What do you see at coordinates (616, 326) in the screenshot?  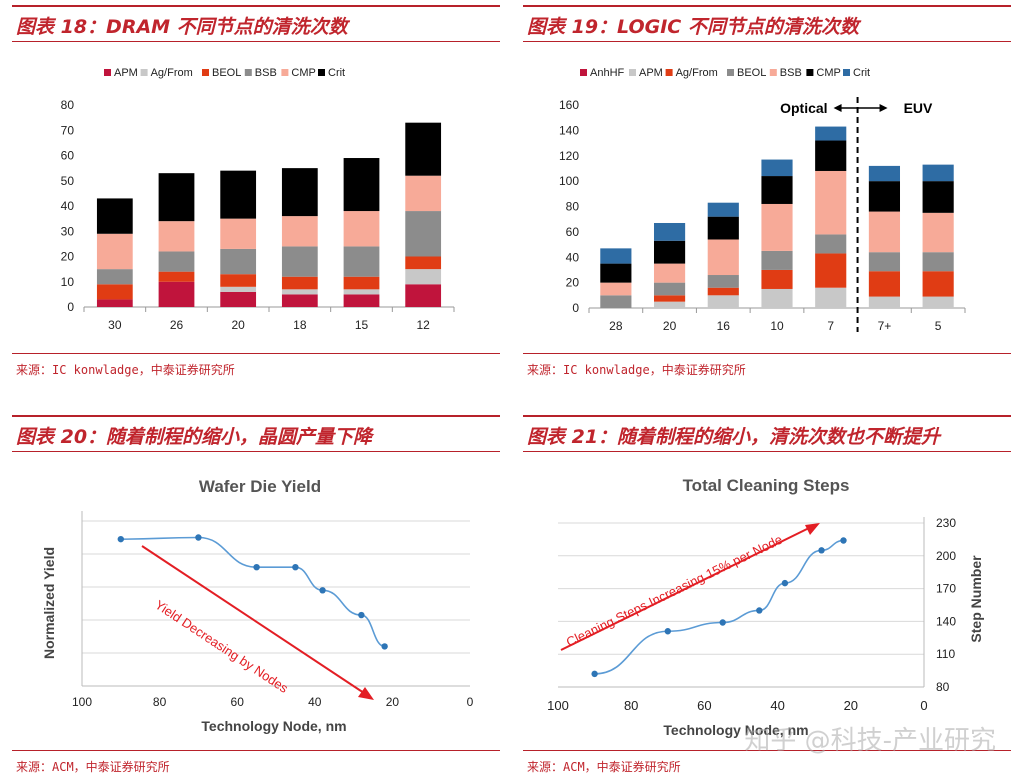 I see `x-tick-label: 28` at bounding box center [616, 326].